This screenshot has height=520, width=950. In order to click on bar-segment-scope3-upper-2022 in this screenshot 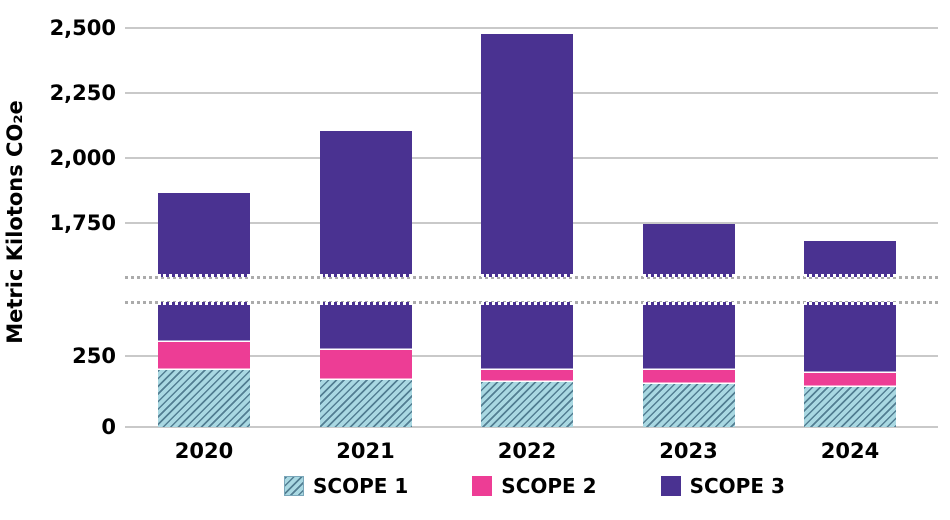, I will do `click(527, 155)`.